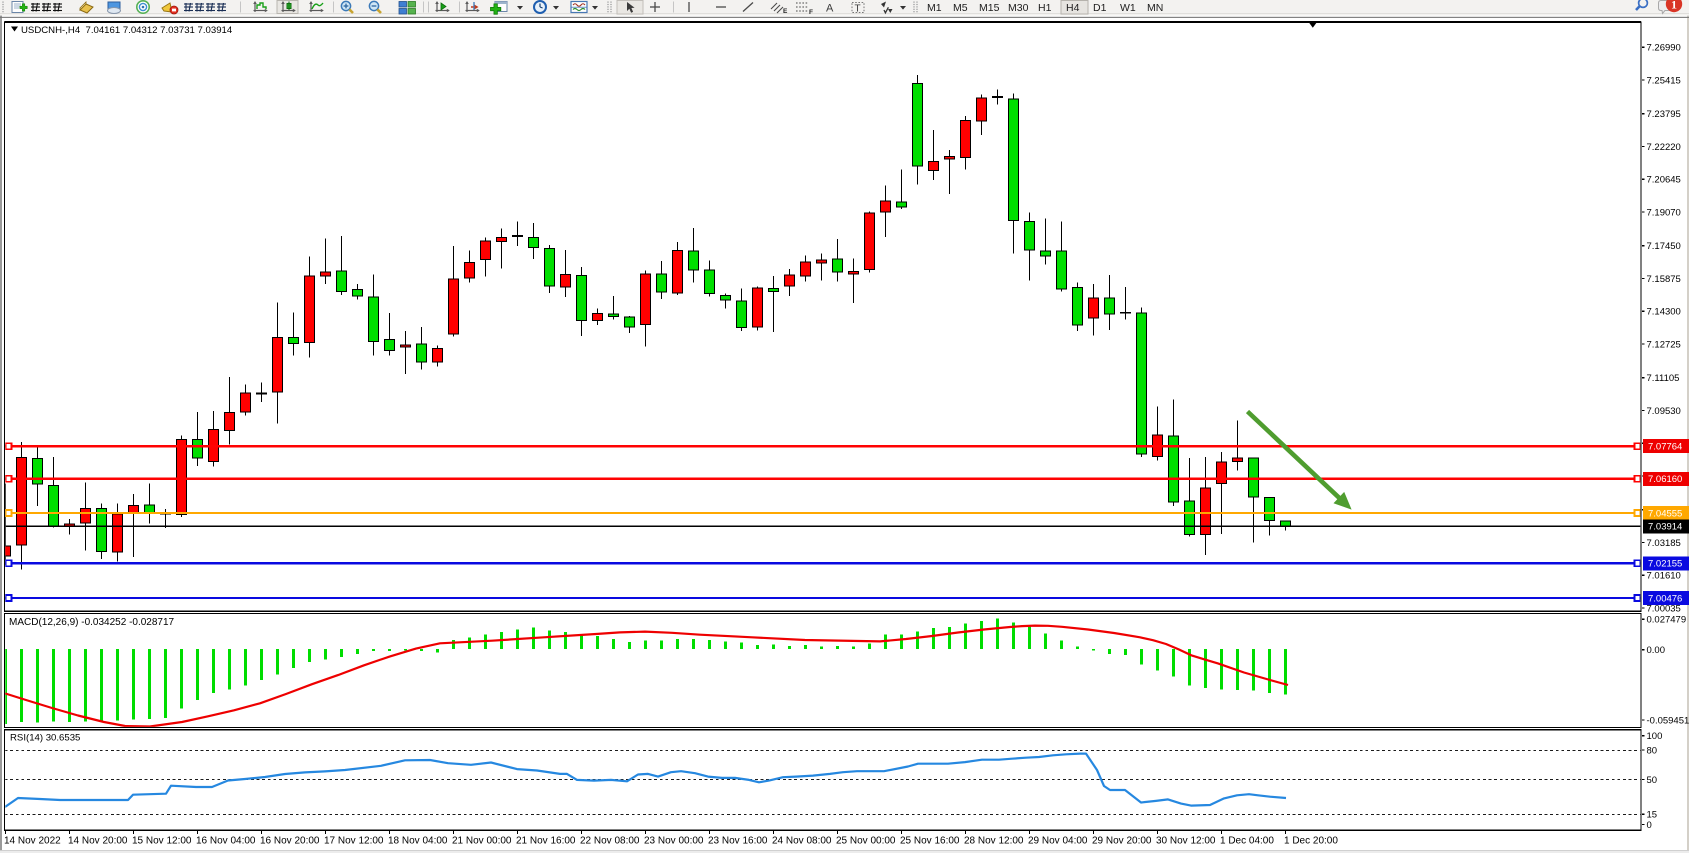 This screenshot has width=1689, height=853. Describe the element at coordinates (866, 841) in the screenshot. I see `svg-text: 25 Nov 00:00` at that location.